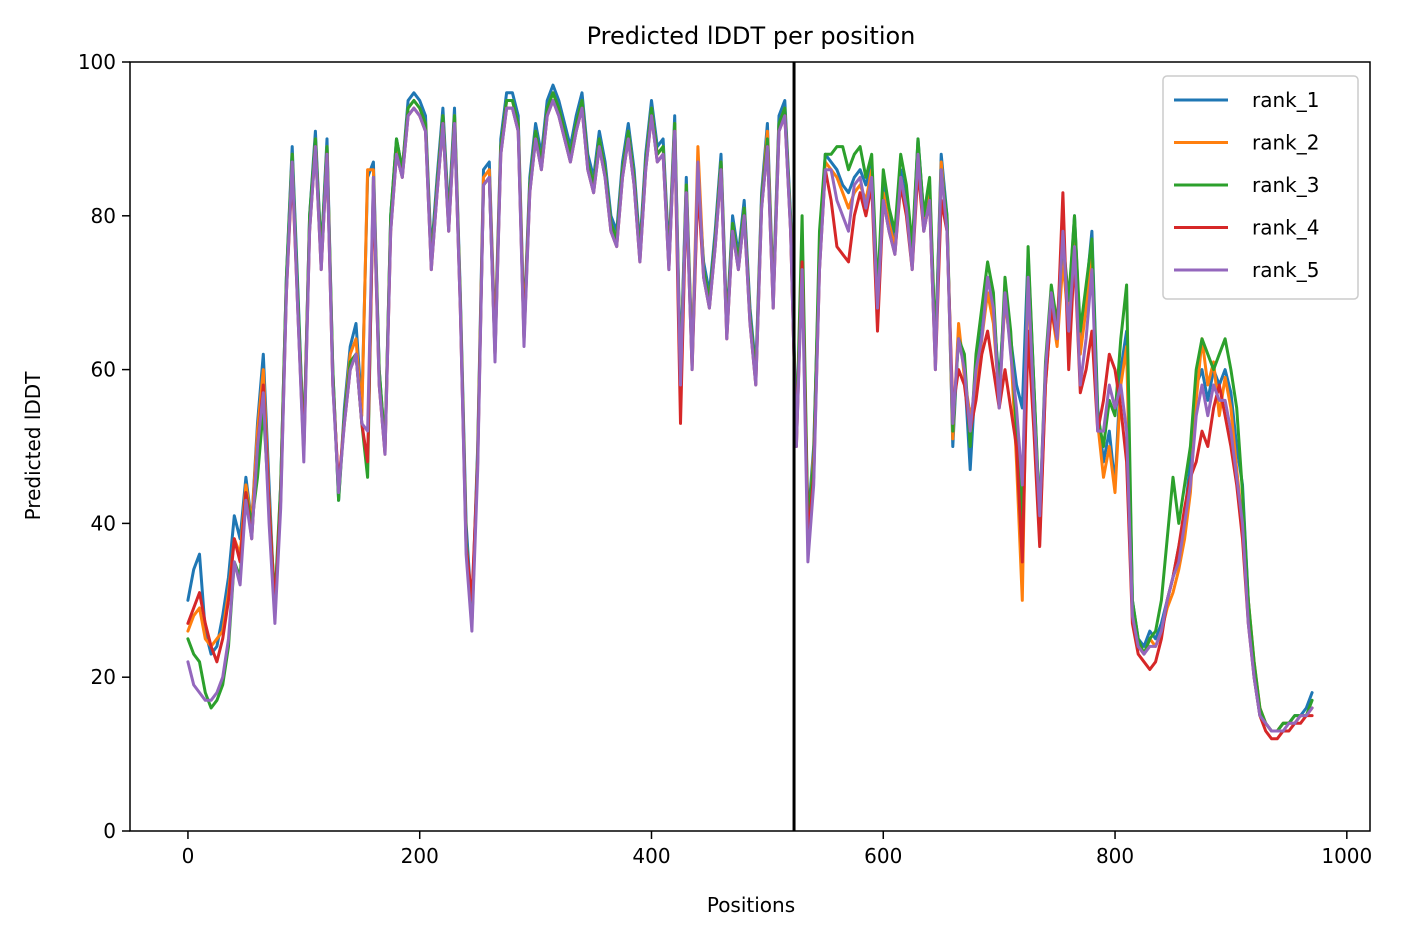 The image size is (1405, 939). I want to click on x-tick-label: 200, so click(420, 856).